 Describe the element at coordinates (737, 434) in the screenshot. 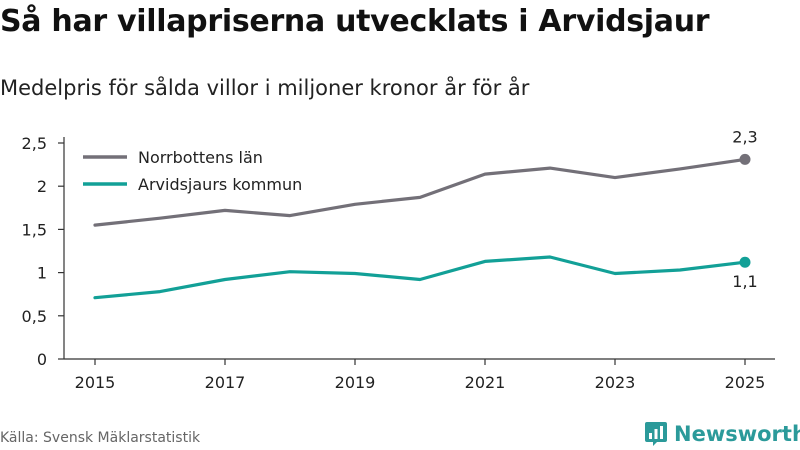

I see `brand-name: Newsworthy` at that location.